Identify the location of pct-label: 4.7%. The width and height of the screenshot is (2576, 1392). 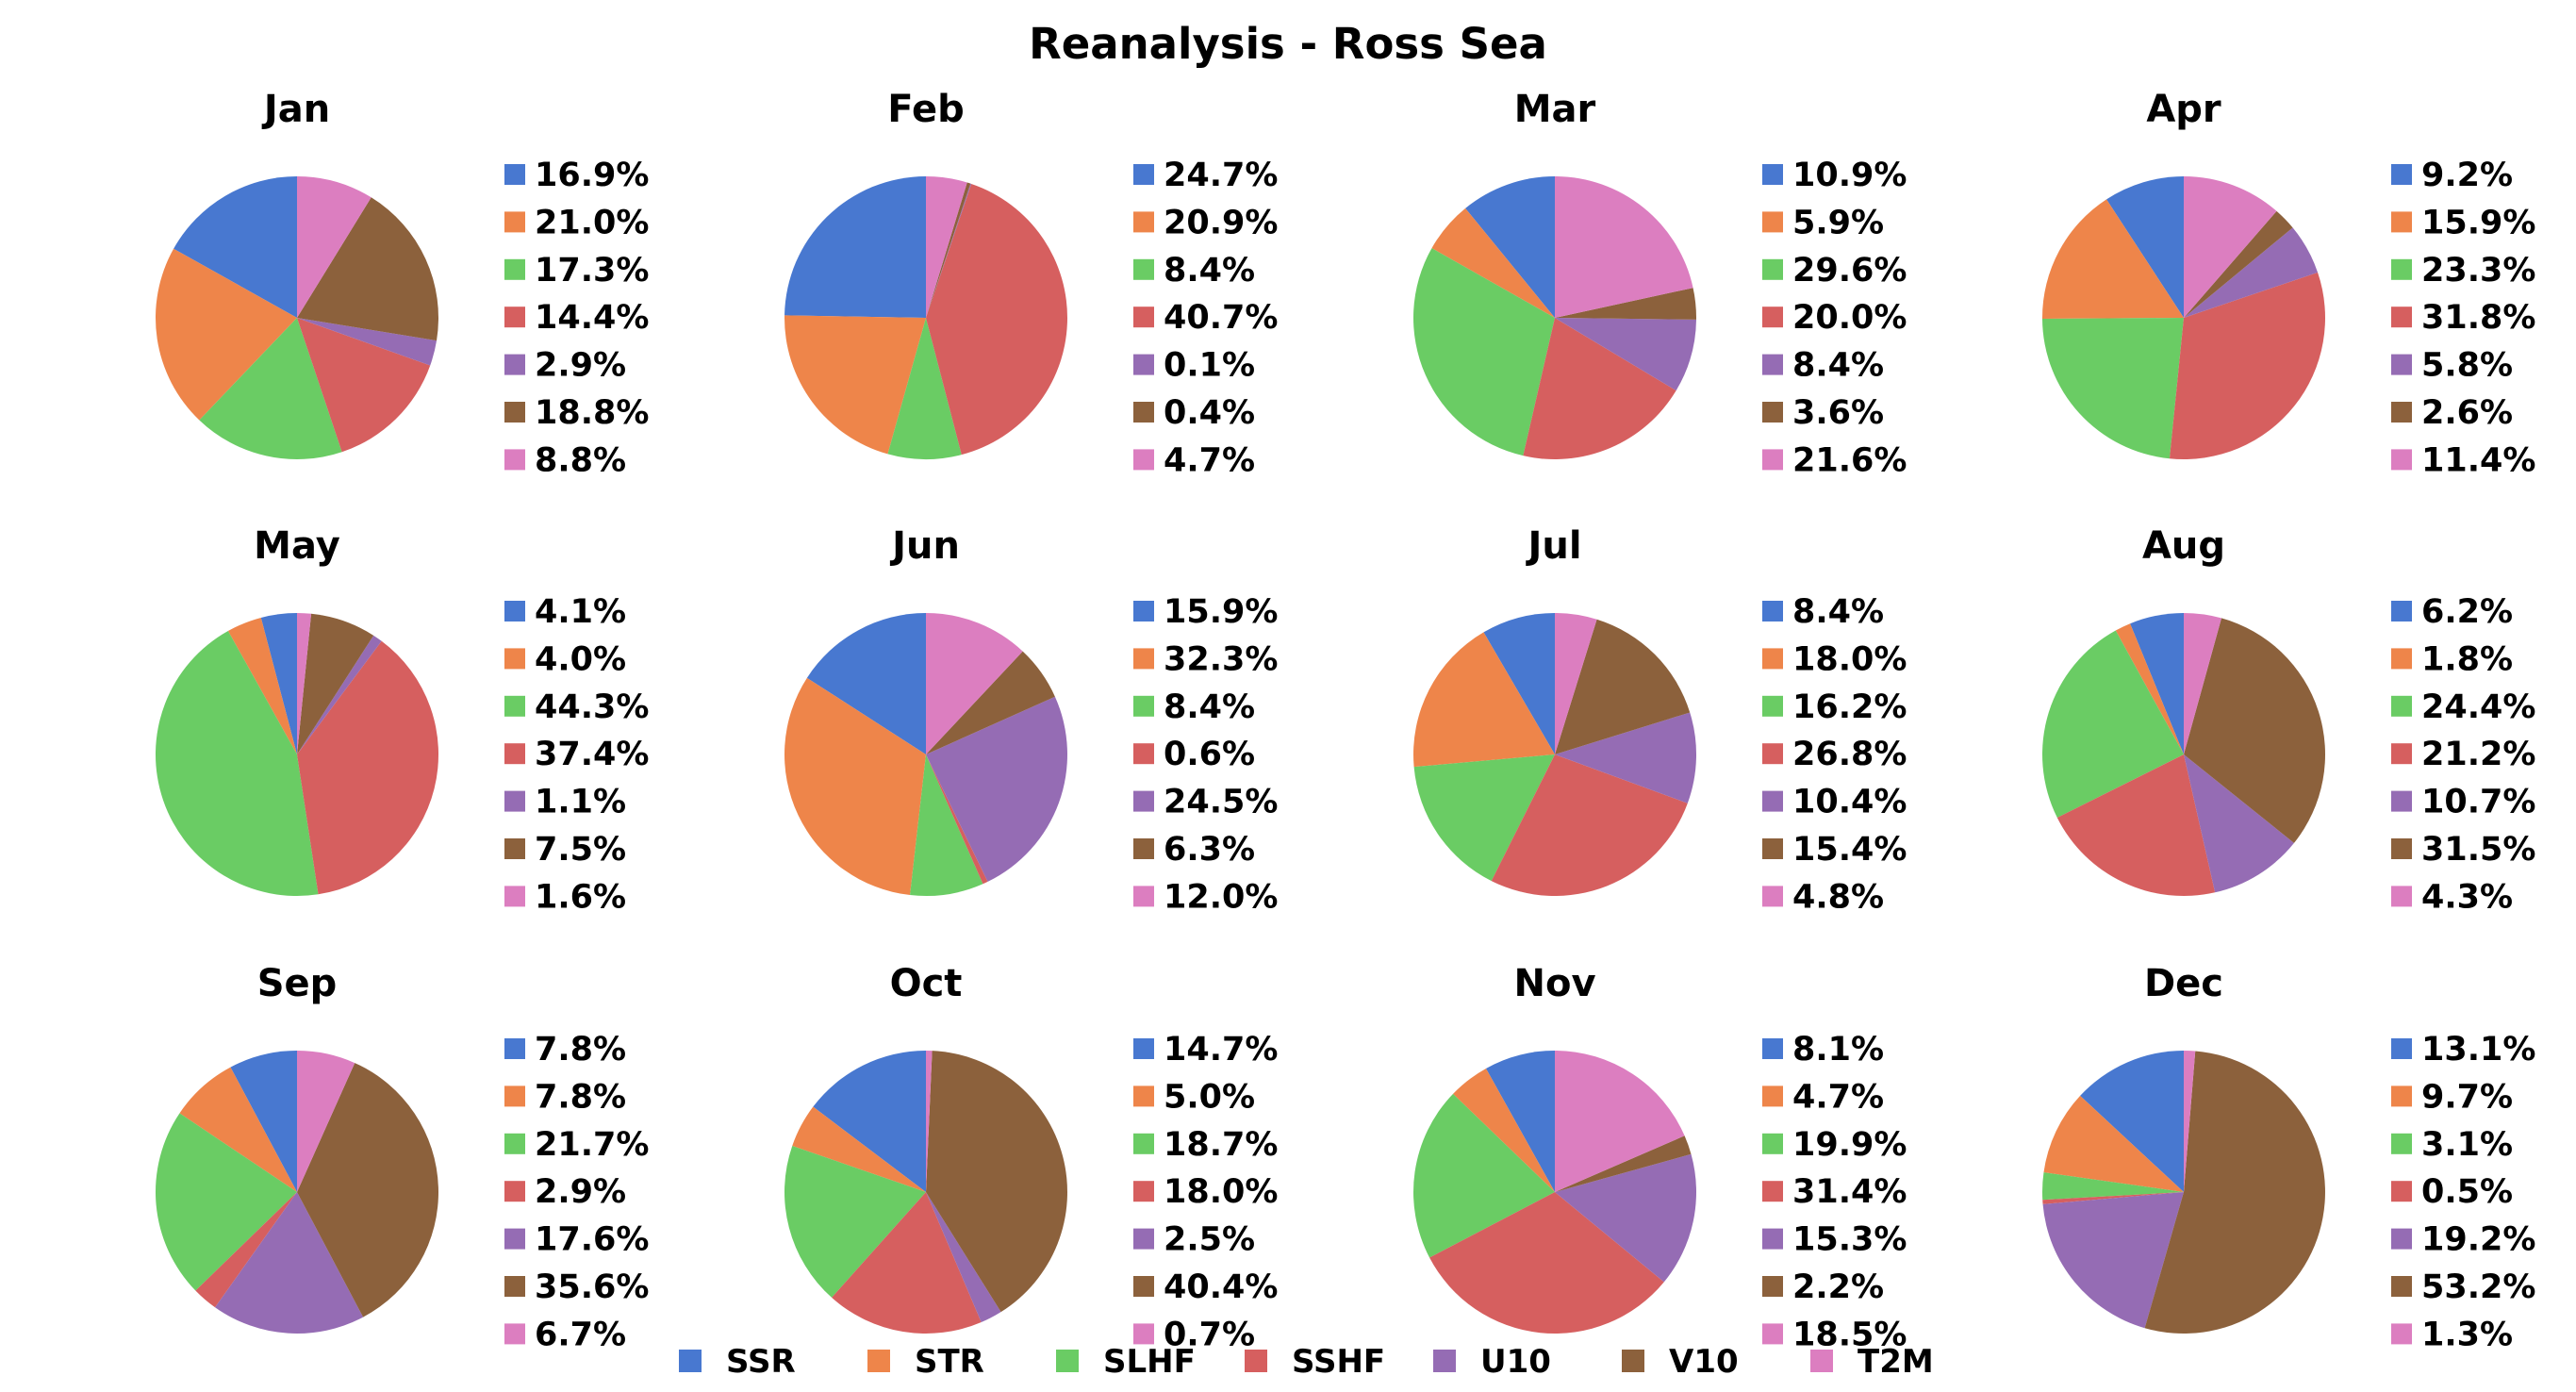
(1838, 1097).